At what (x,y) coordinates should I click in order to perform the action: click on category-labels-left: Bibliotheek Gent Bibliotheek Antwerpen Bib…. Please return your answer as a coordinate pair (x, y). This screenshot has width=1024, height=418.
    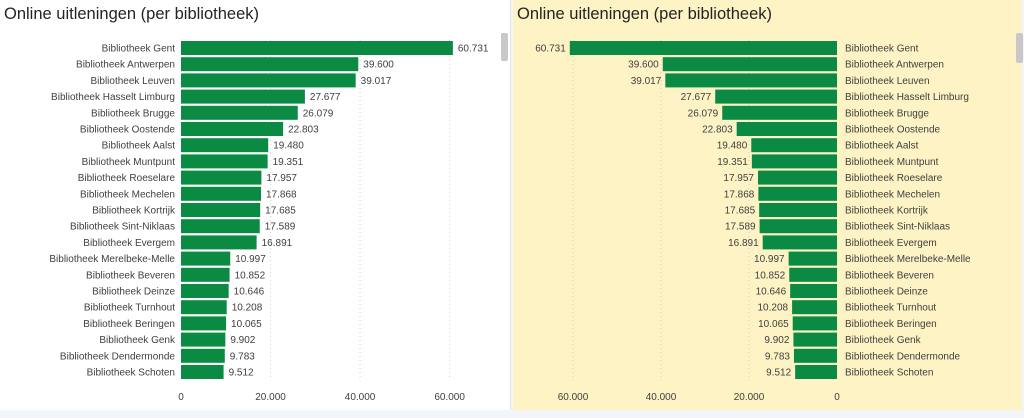
    Looking at the image, I should click on (112, 211).